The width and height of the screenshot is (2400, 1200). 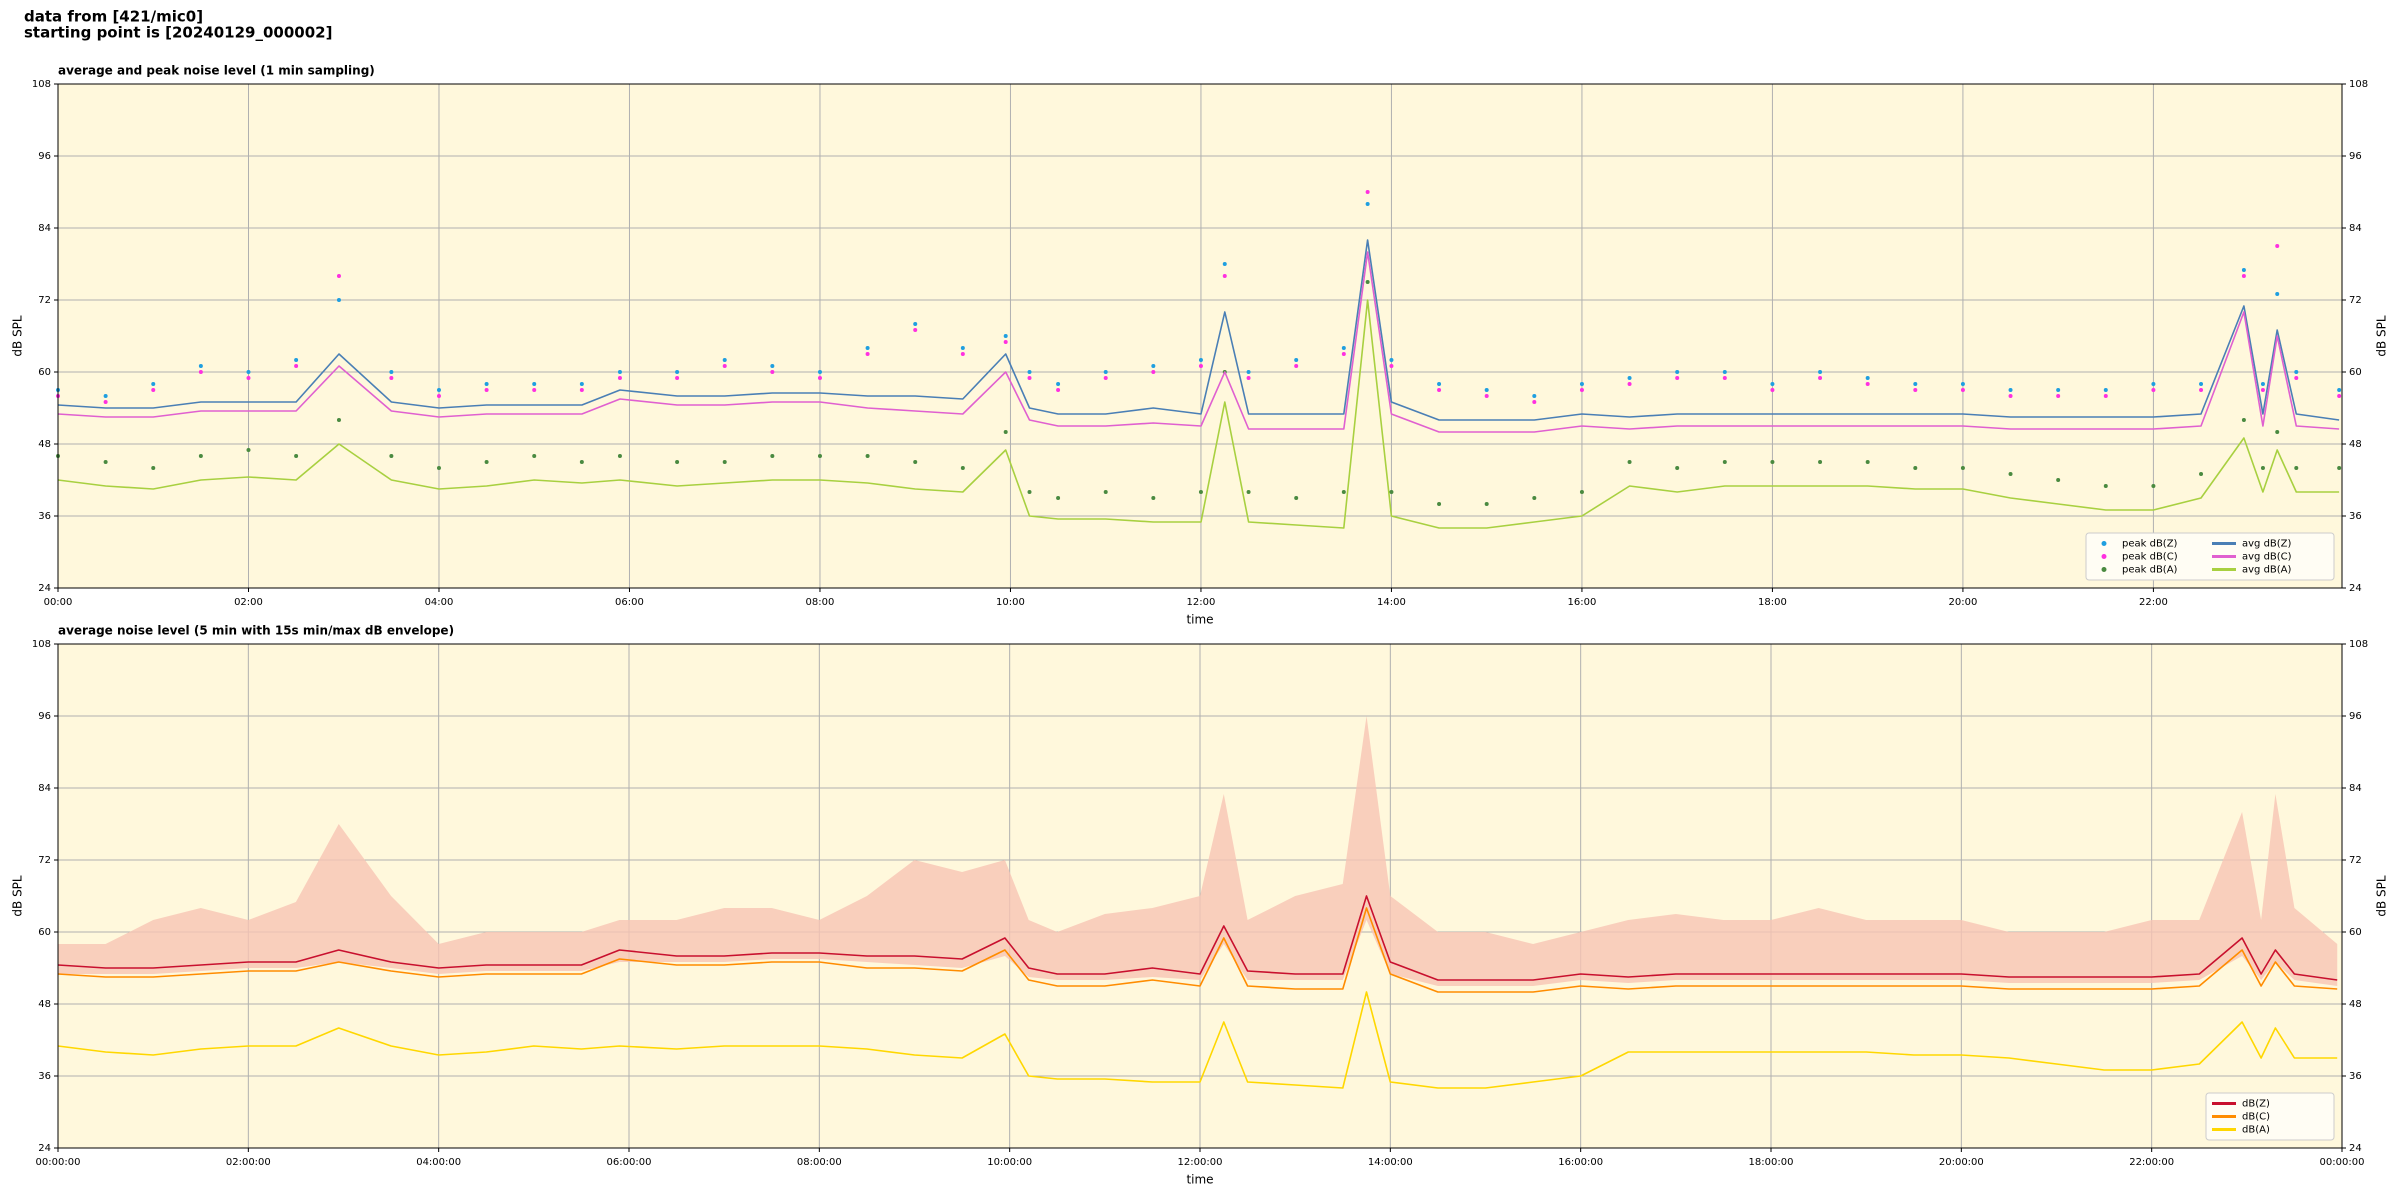 I want to click on x-tick-label: 22:00, so click(x=2153, y=602).